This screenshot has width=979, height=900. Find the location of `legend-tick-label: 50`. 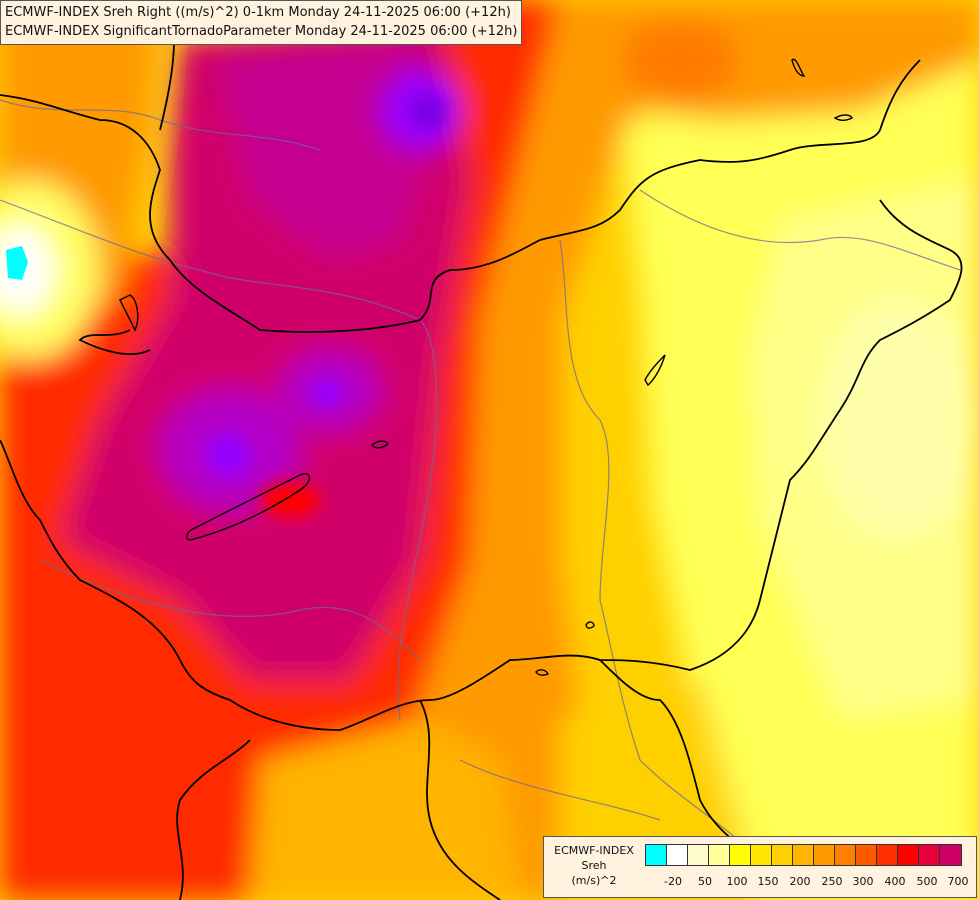

legend-tick-label: 50 is located at coordinates (705, 881).